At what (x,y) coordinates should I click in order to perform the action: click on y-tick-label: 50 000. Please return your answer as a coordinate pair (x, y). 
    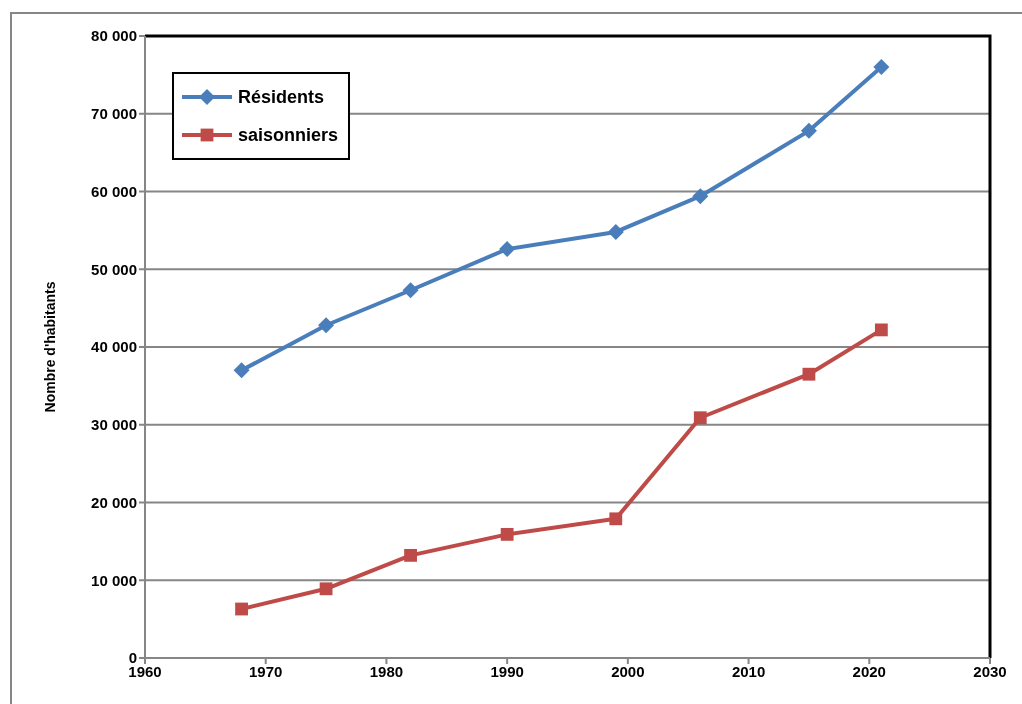
    Looking at the image, I should click on (114, 269).